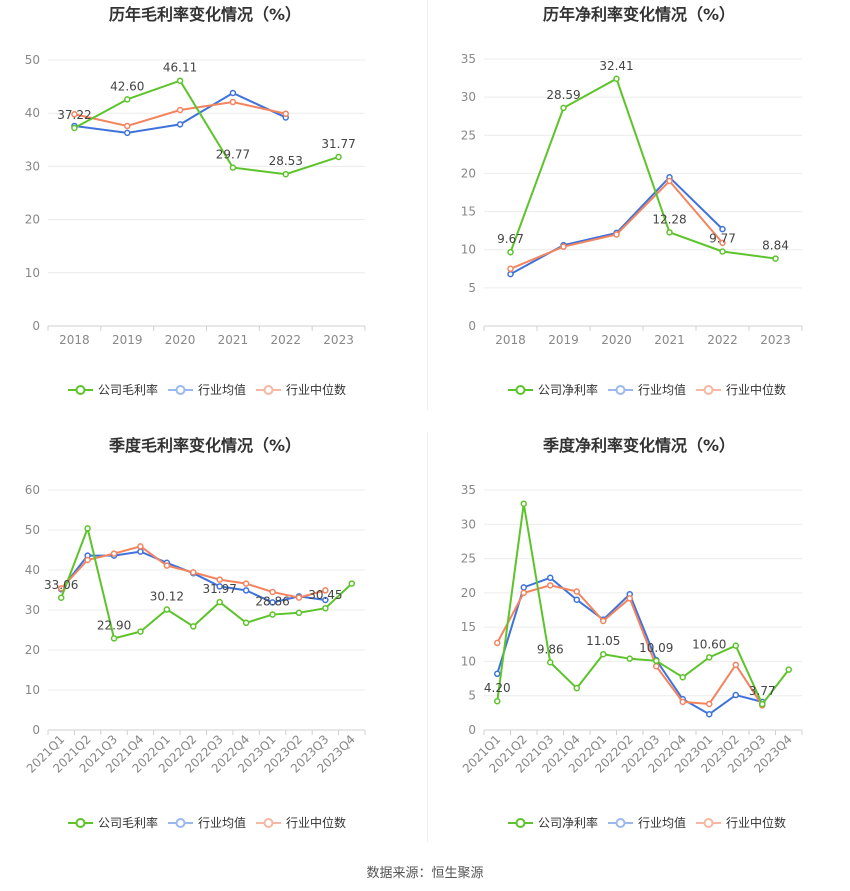 The image size is (850, 891). I want to click on data-label: 37.22, so click(74, 115).